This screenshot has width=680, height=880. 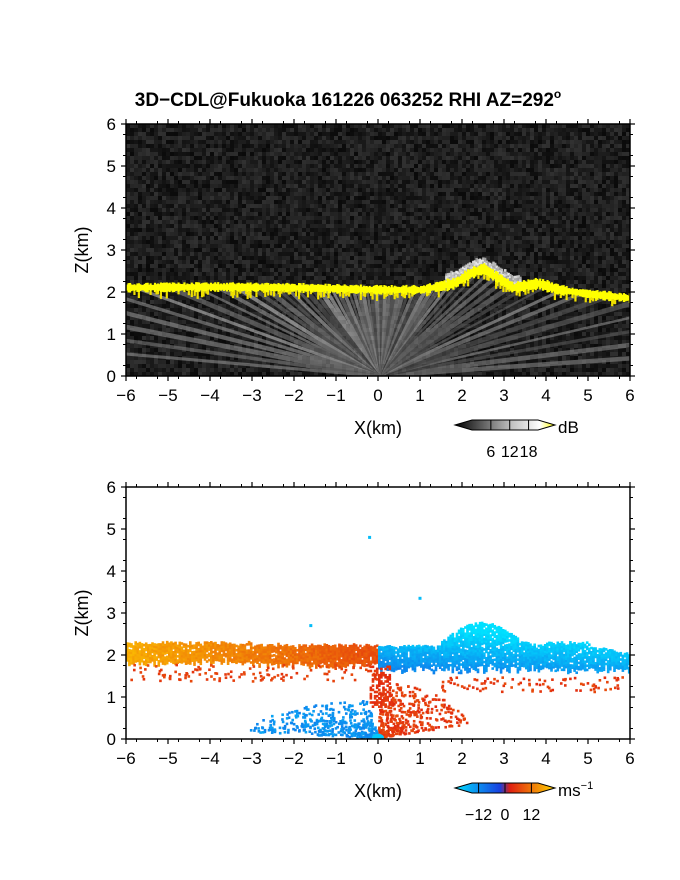 What do you see at coordinates (557, 94) in the screenshot?
I see `degree-superscript: o` at bounding box center [557, 94].